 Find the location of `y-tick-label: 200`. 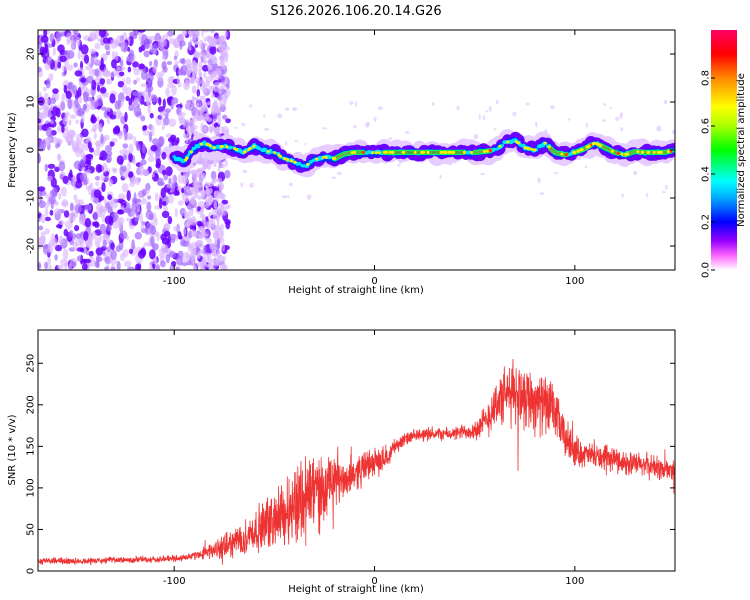

y-tick-label: 200 is located at coordinates (31, 404).